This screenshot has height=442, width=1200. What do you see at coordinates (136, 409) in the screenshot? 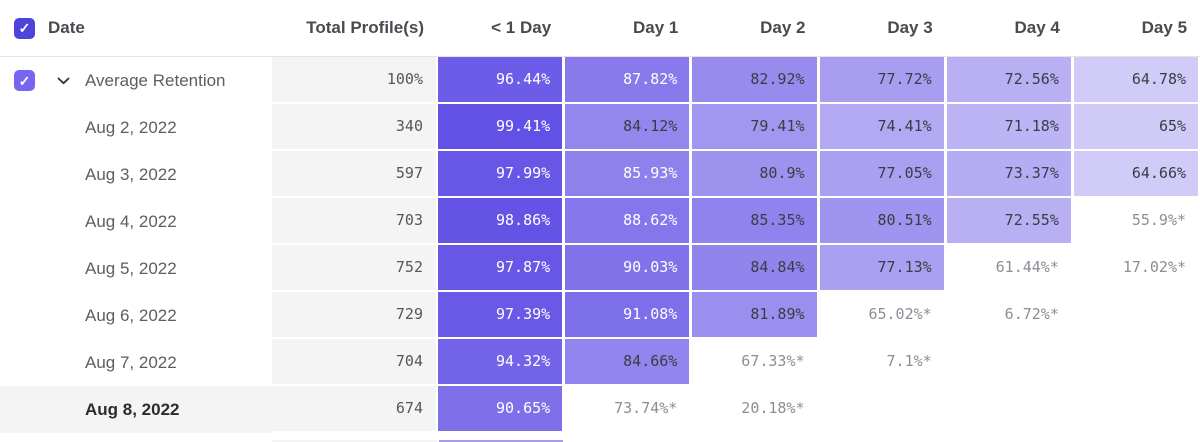
I see `date-cell: Aug 8, 2022` at bounding box center [136, 409].